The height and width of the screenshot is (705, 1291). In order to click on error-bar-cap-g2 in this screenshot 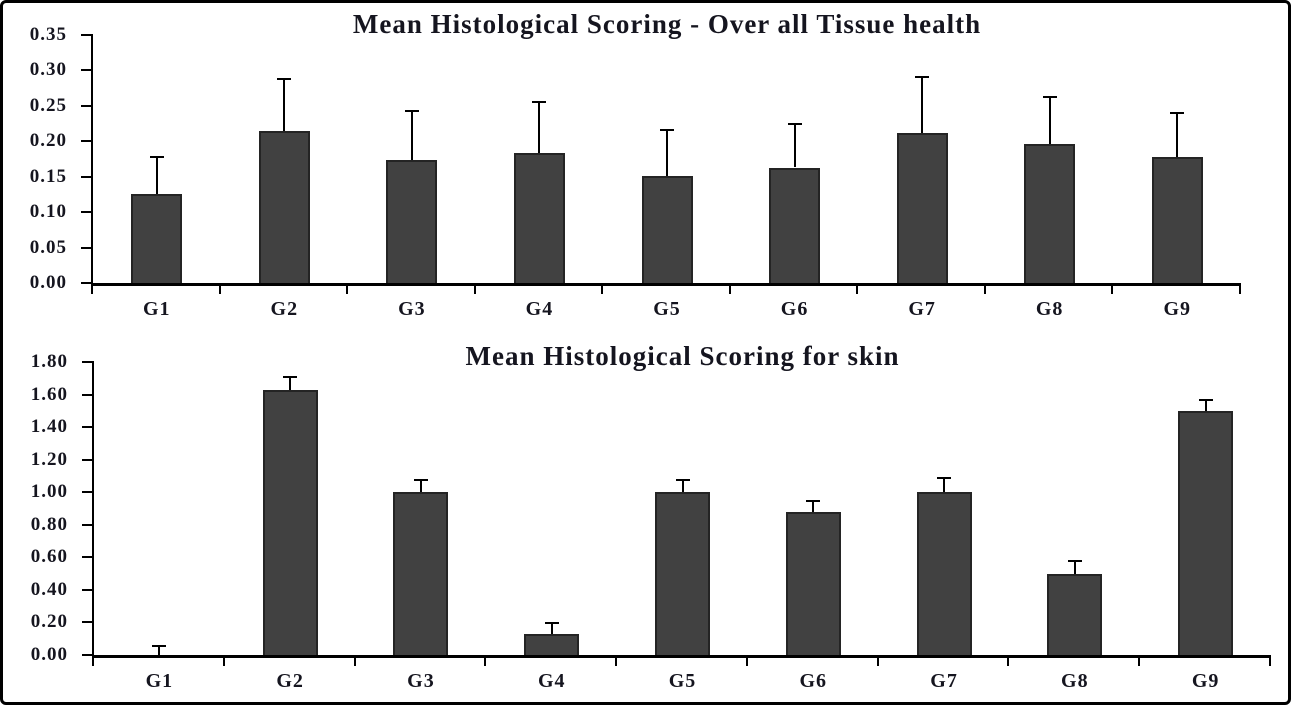, I will do `click(290, 377)`.